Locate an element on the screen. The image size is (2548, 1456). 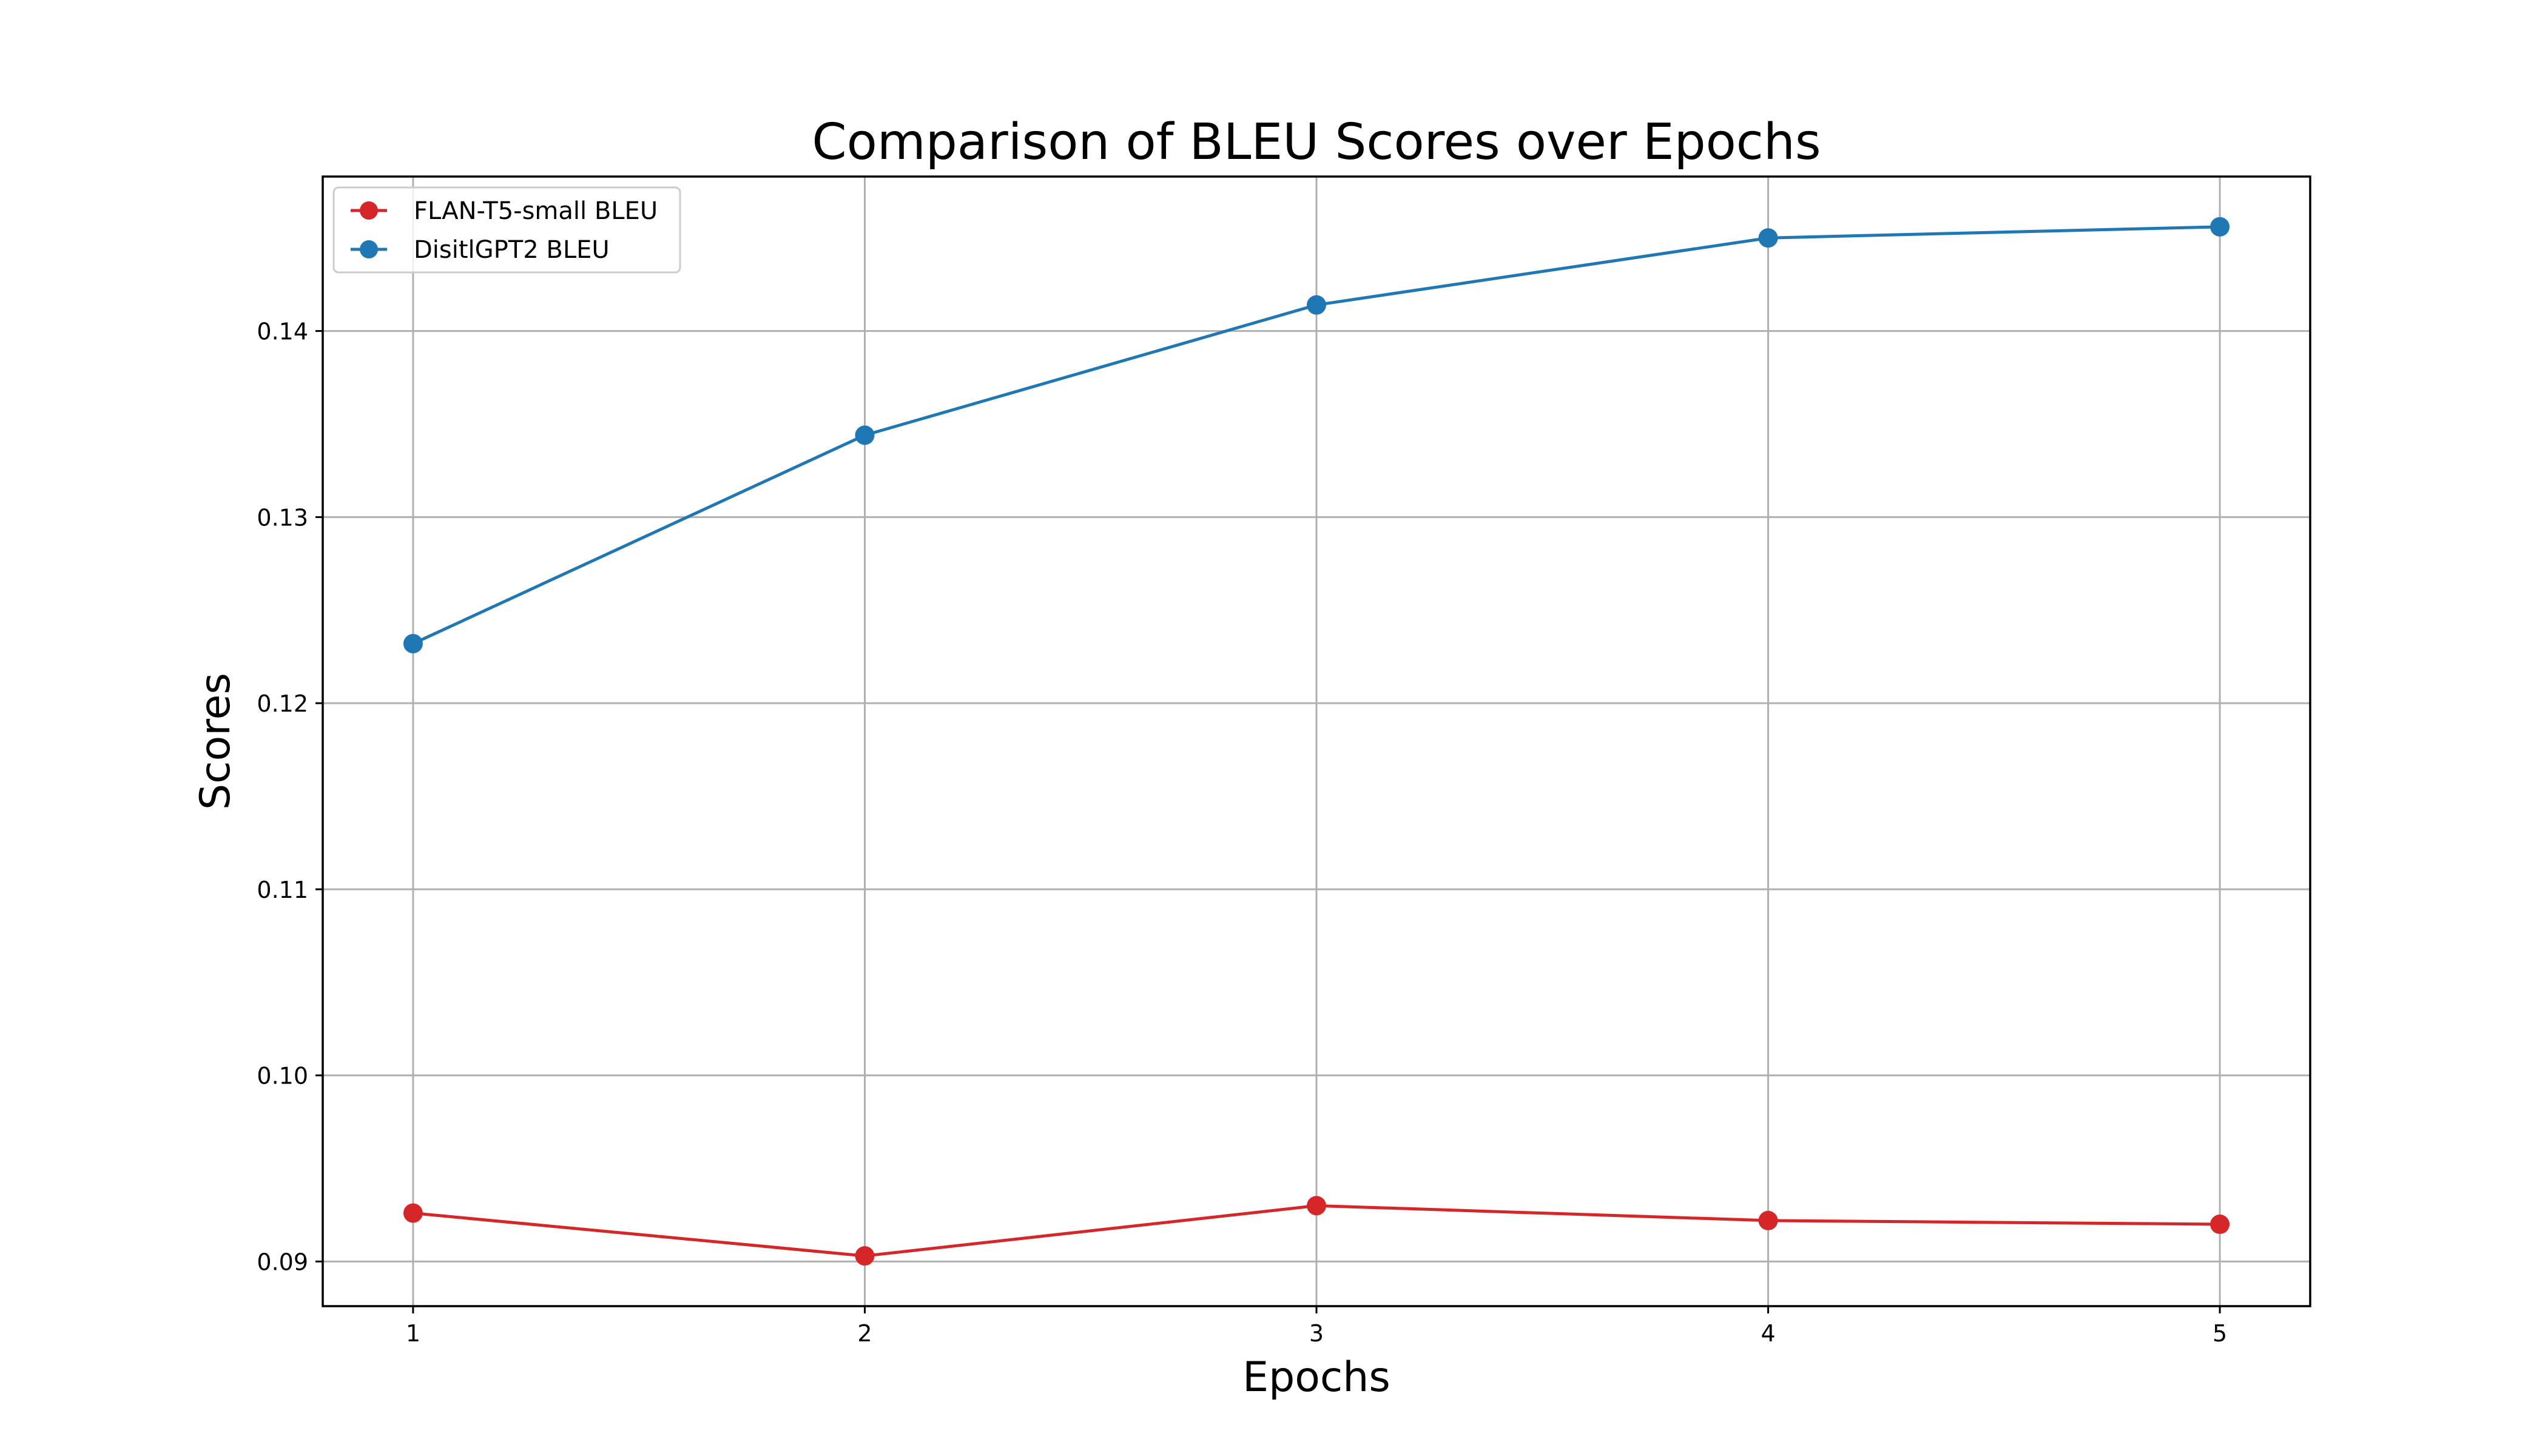
legend-item-distilgpt2: DisitlGPT2 BLEU is located at coordinates (480, 250).